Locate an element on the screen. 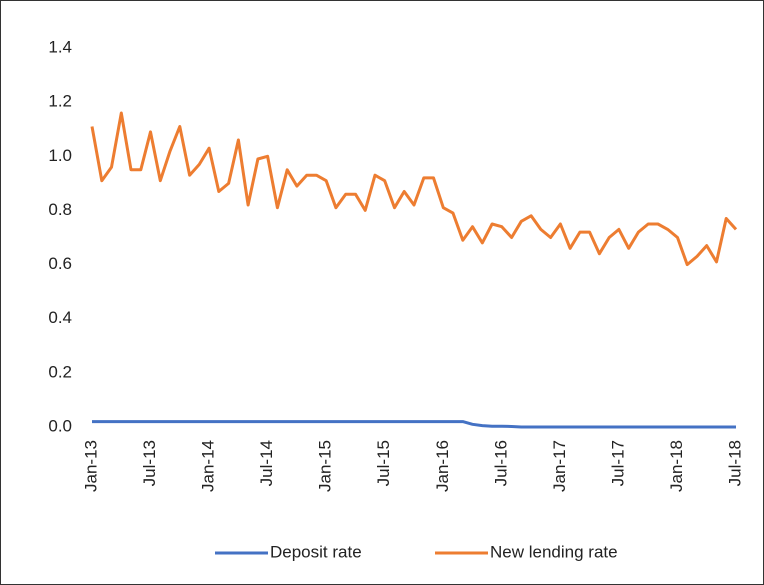 Image resolution: width=764 pixels, height=585 pixels. x-tick-label: Jan-18 is located at coordinates (676, 466).